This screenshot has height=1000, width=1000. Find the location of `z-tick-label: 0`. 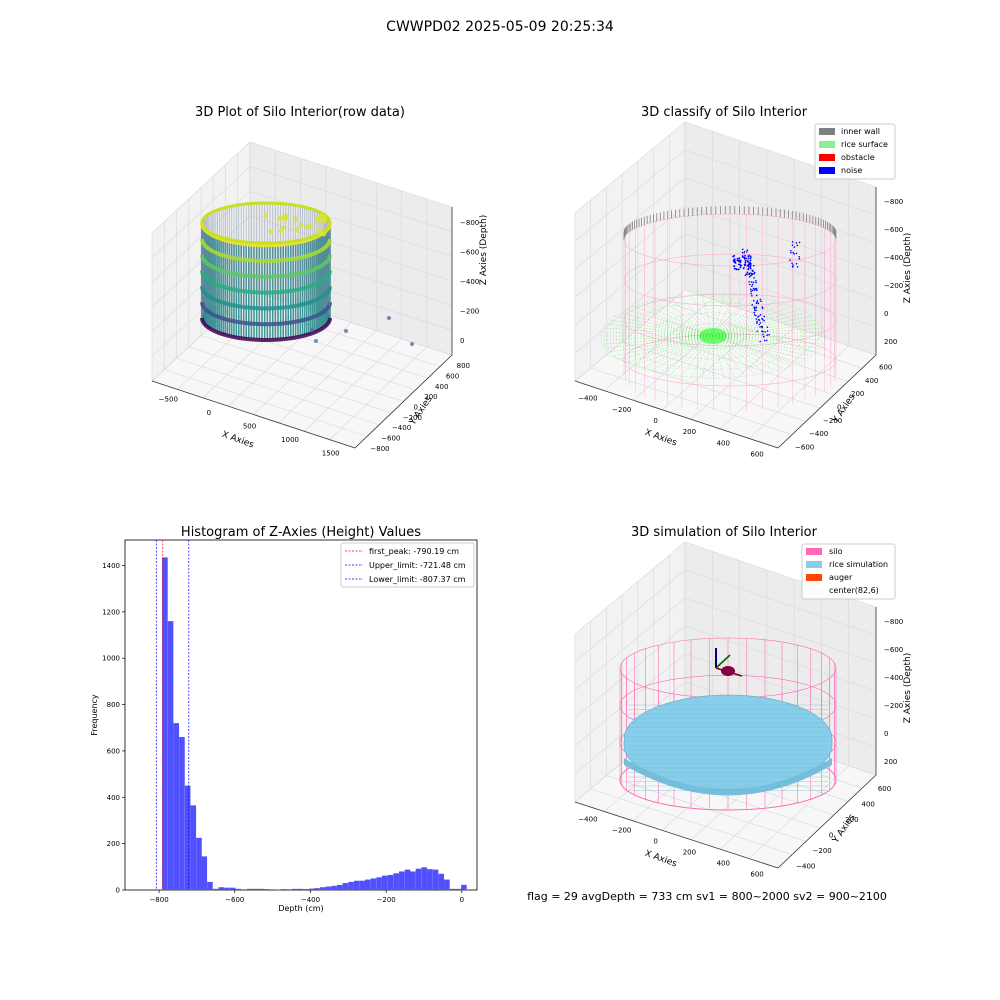

z-tick-label: 0 is located at coordinates (886, 734).